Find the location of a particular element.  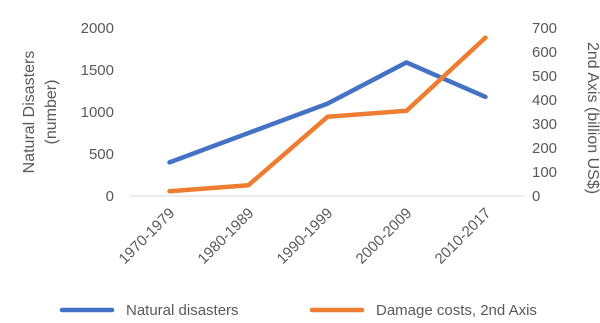

right-axis-tick-label: 400 is located at coordinates (544, 100).